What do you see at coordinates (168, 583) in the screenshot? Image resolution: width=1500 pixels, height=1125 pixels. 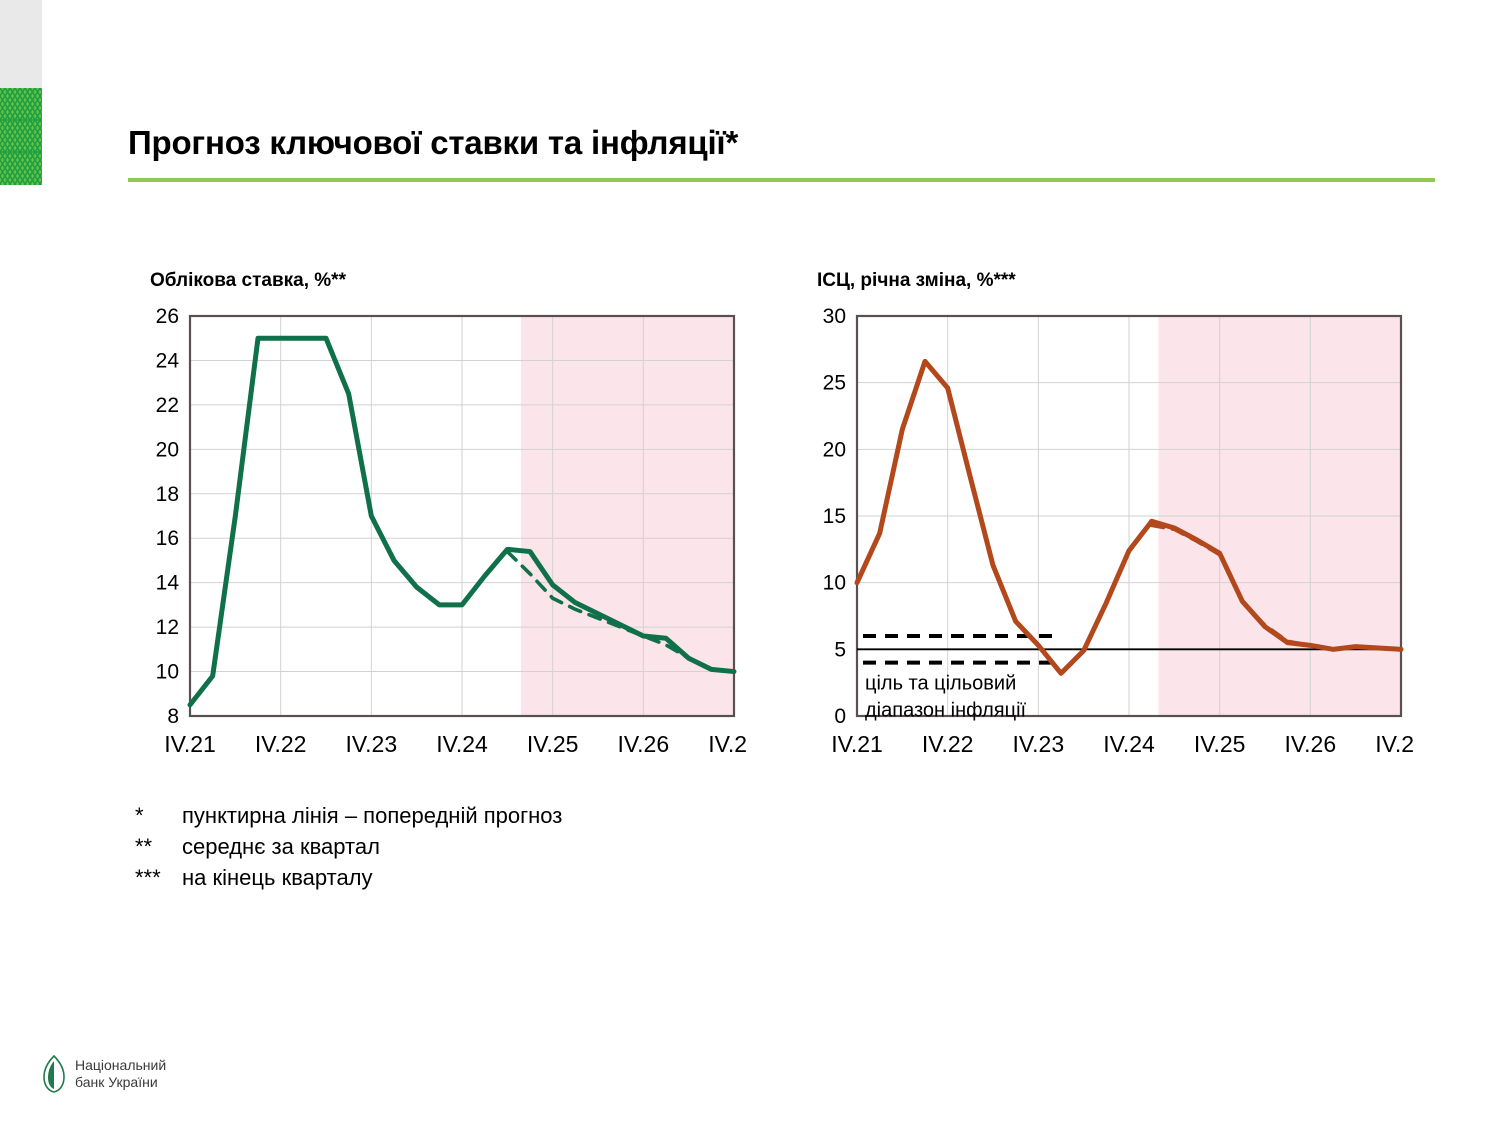 I see `y-axis-tick-label: 14` at bounding box center [168, 583].